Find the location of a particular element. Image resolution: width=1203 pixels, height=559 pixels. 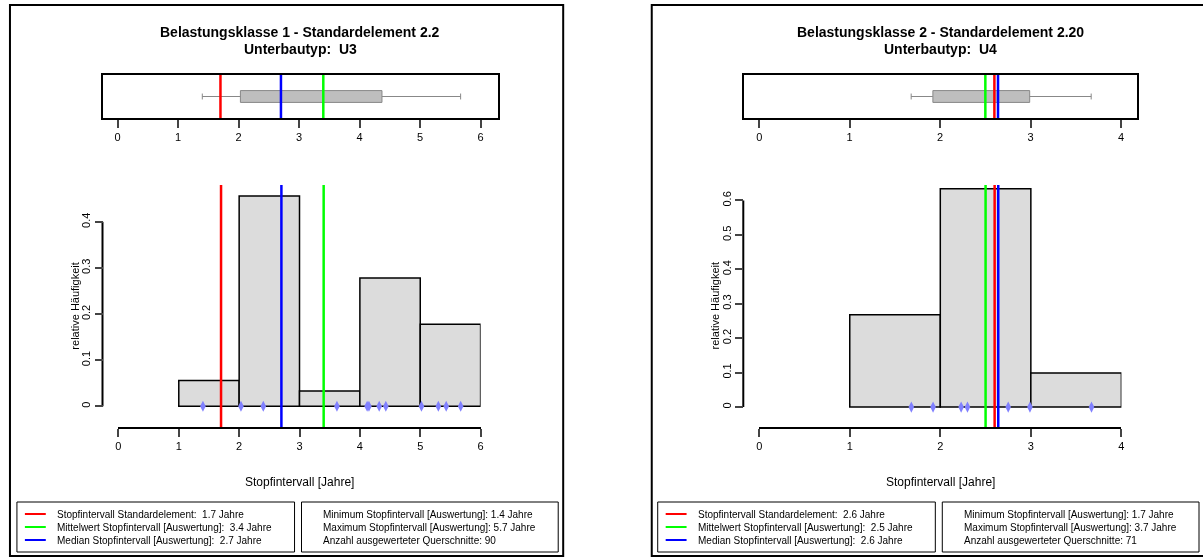

legend-label: Mittelwert Stopfintervall [Auswertung]: 2.5 Jahre is located at coordinates (805, 527).